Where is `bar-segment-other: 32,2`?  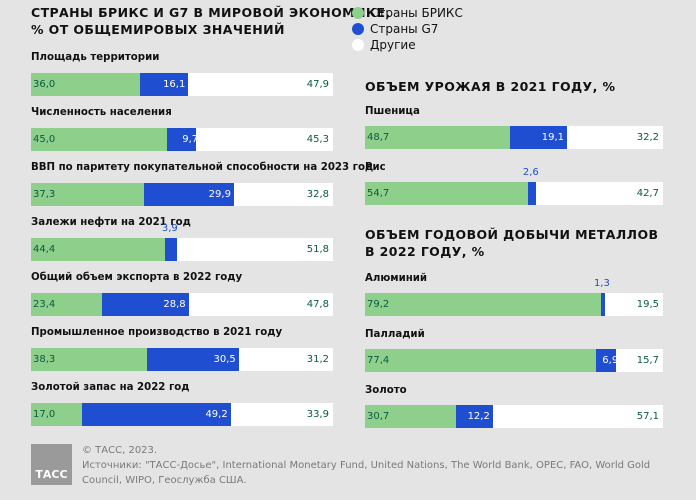 bar-segment-other: 32,2 is located at coordinates (615, 137).